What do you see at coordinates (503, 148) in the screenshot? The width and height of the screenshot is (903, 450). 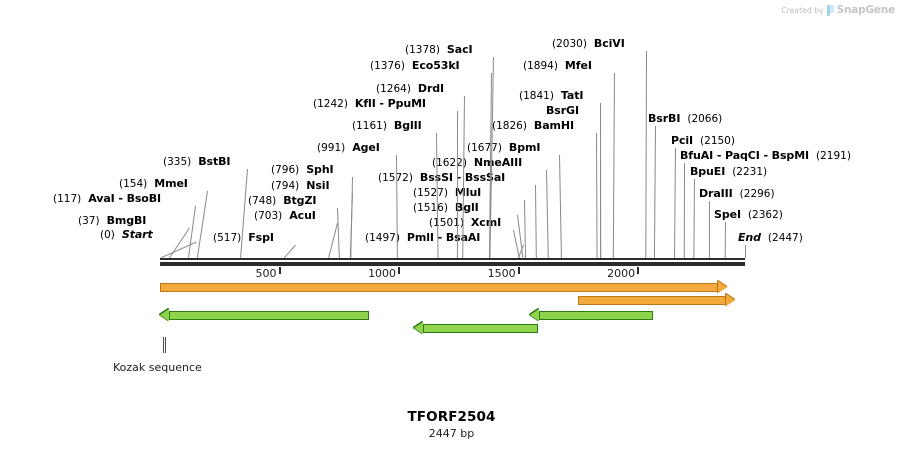 I see `restriction-site-label: (1677) BpmI` at bounding box center [503, 148].